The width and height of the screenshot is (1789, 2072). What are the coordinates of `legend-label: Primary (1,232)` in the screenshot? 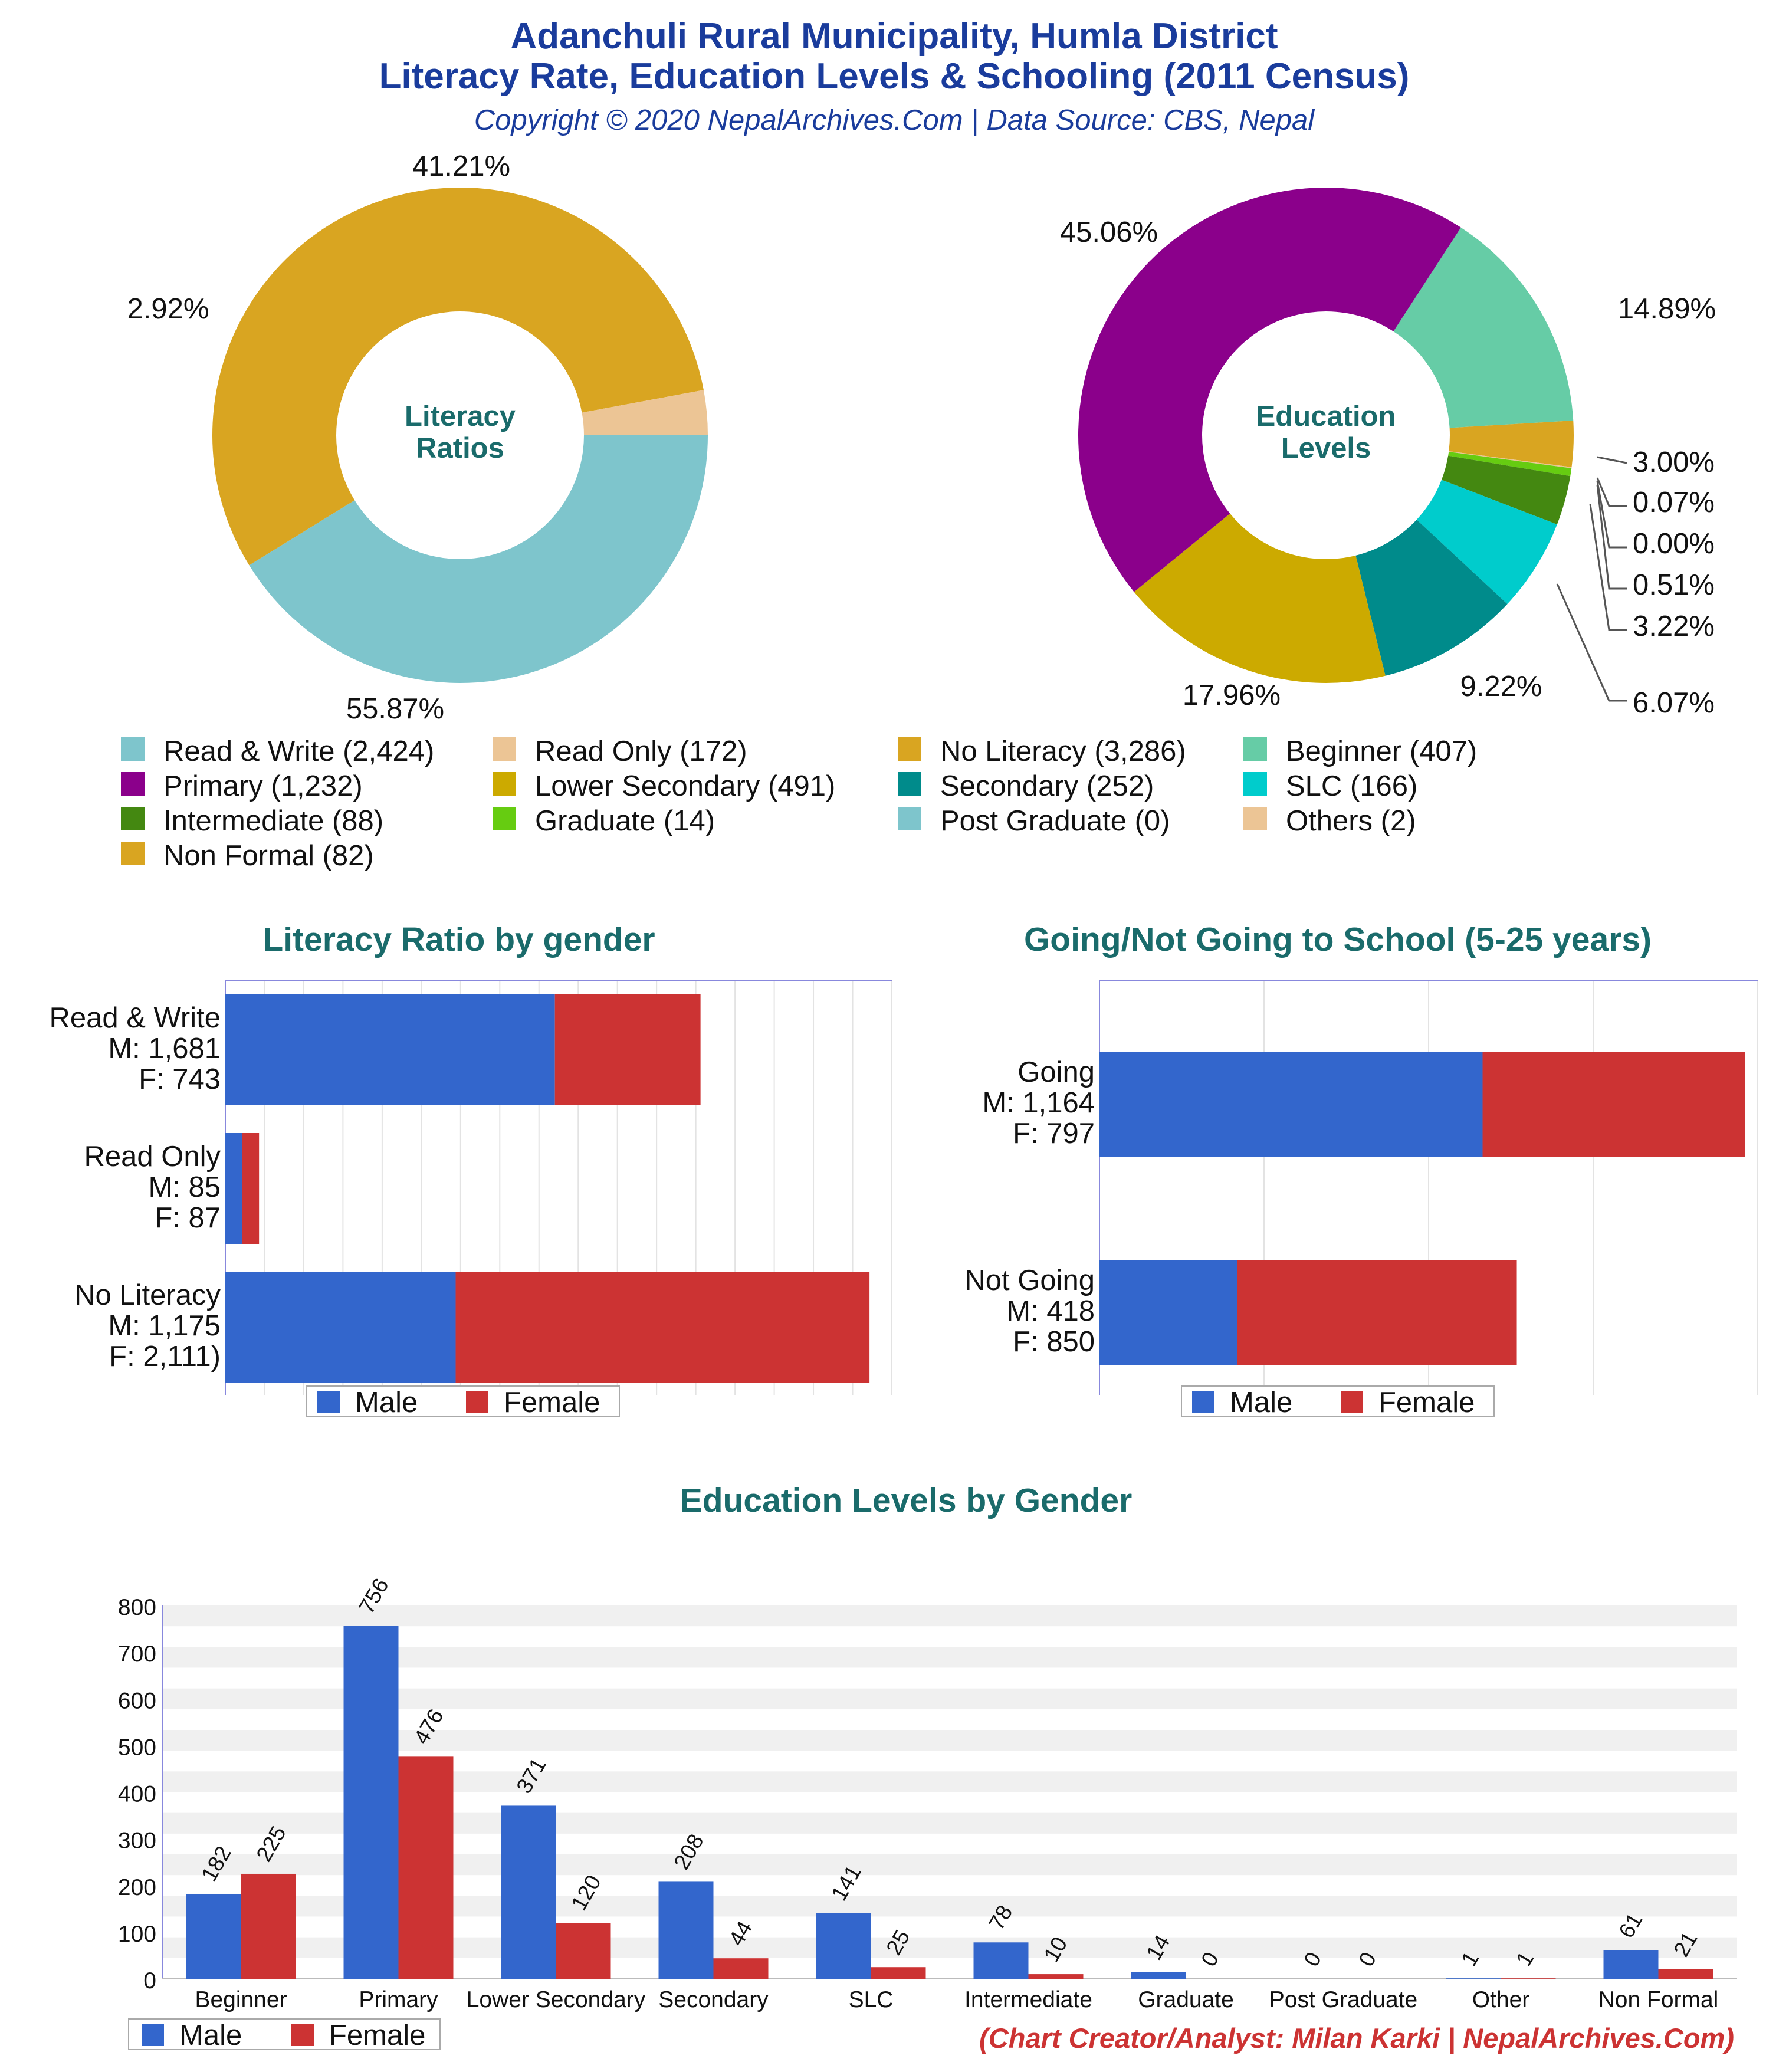 It's located at (263, 786).